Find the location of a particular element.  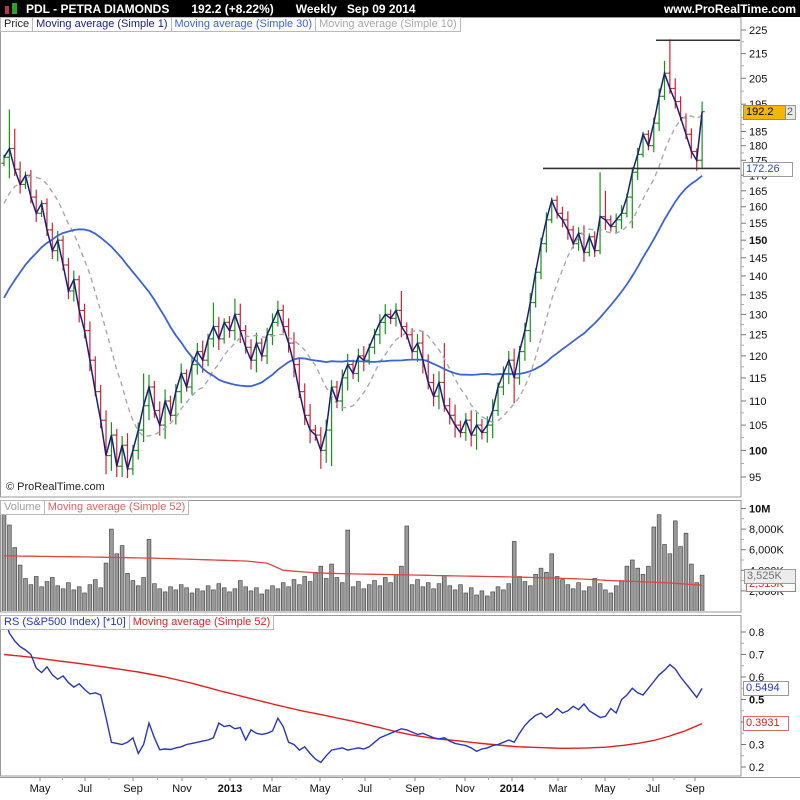

price-axis-label: 120 is located at coordinates (758, 357).